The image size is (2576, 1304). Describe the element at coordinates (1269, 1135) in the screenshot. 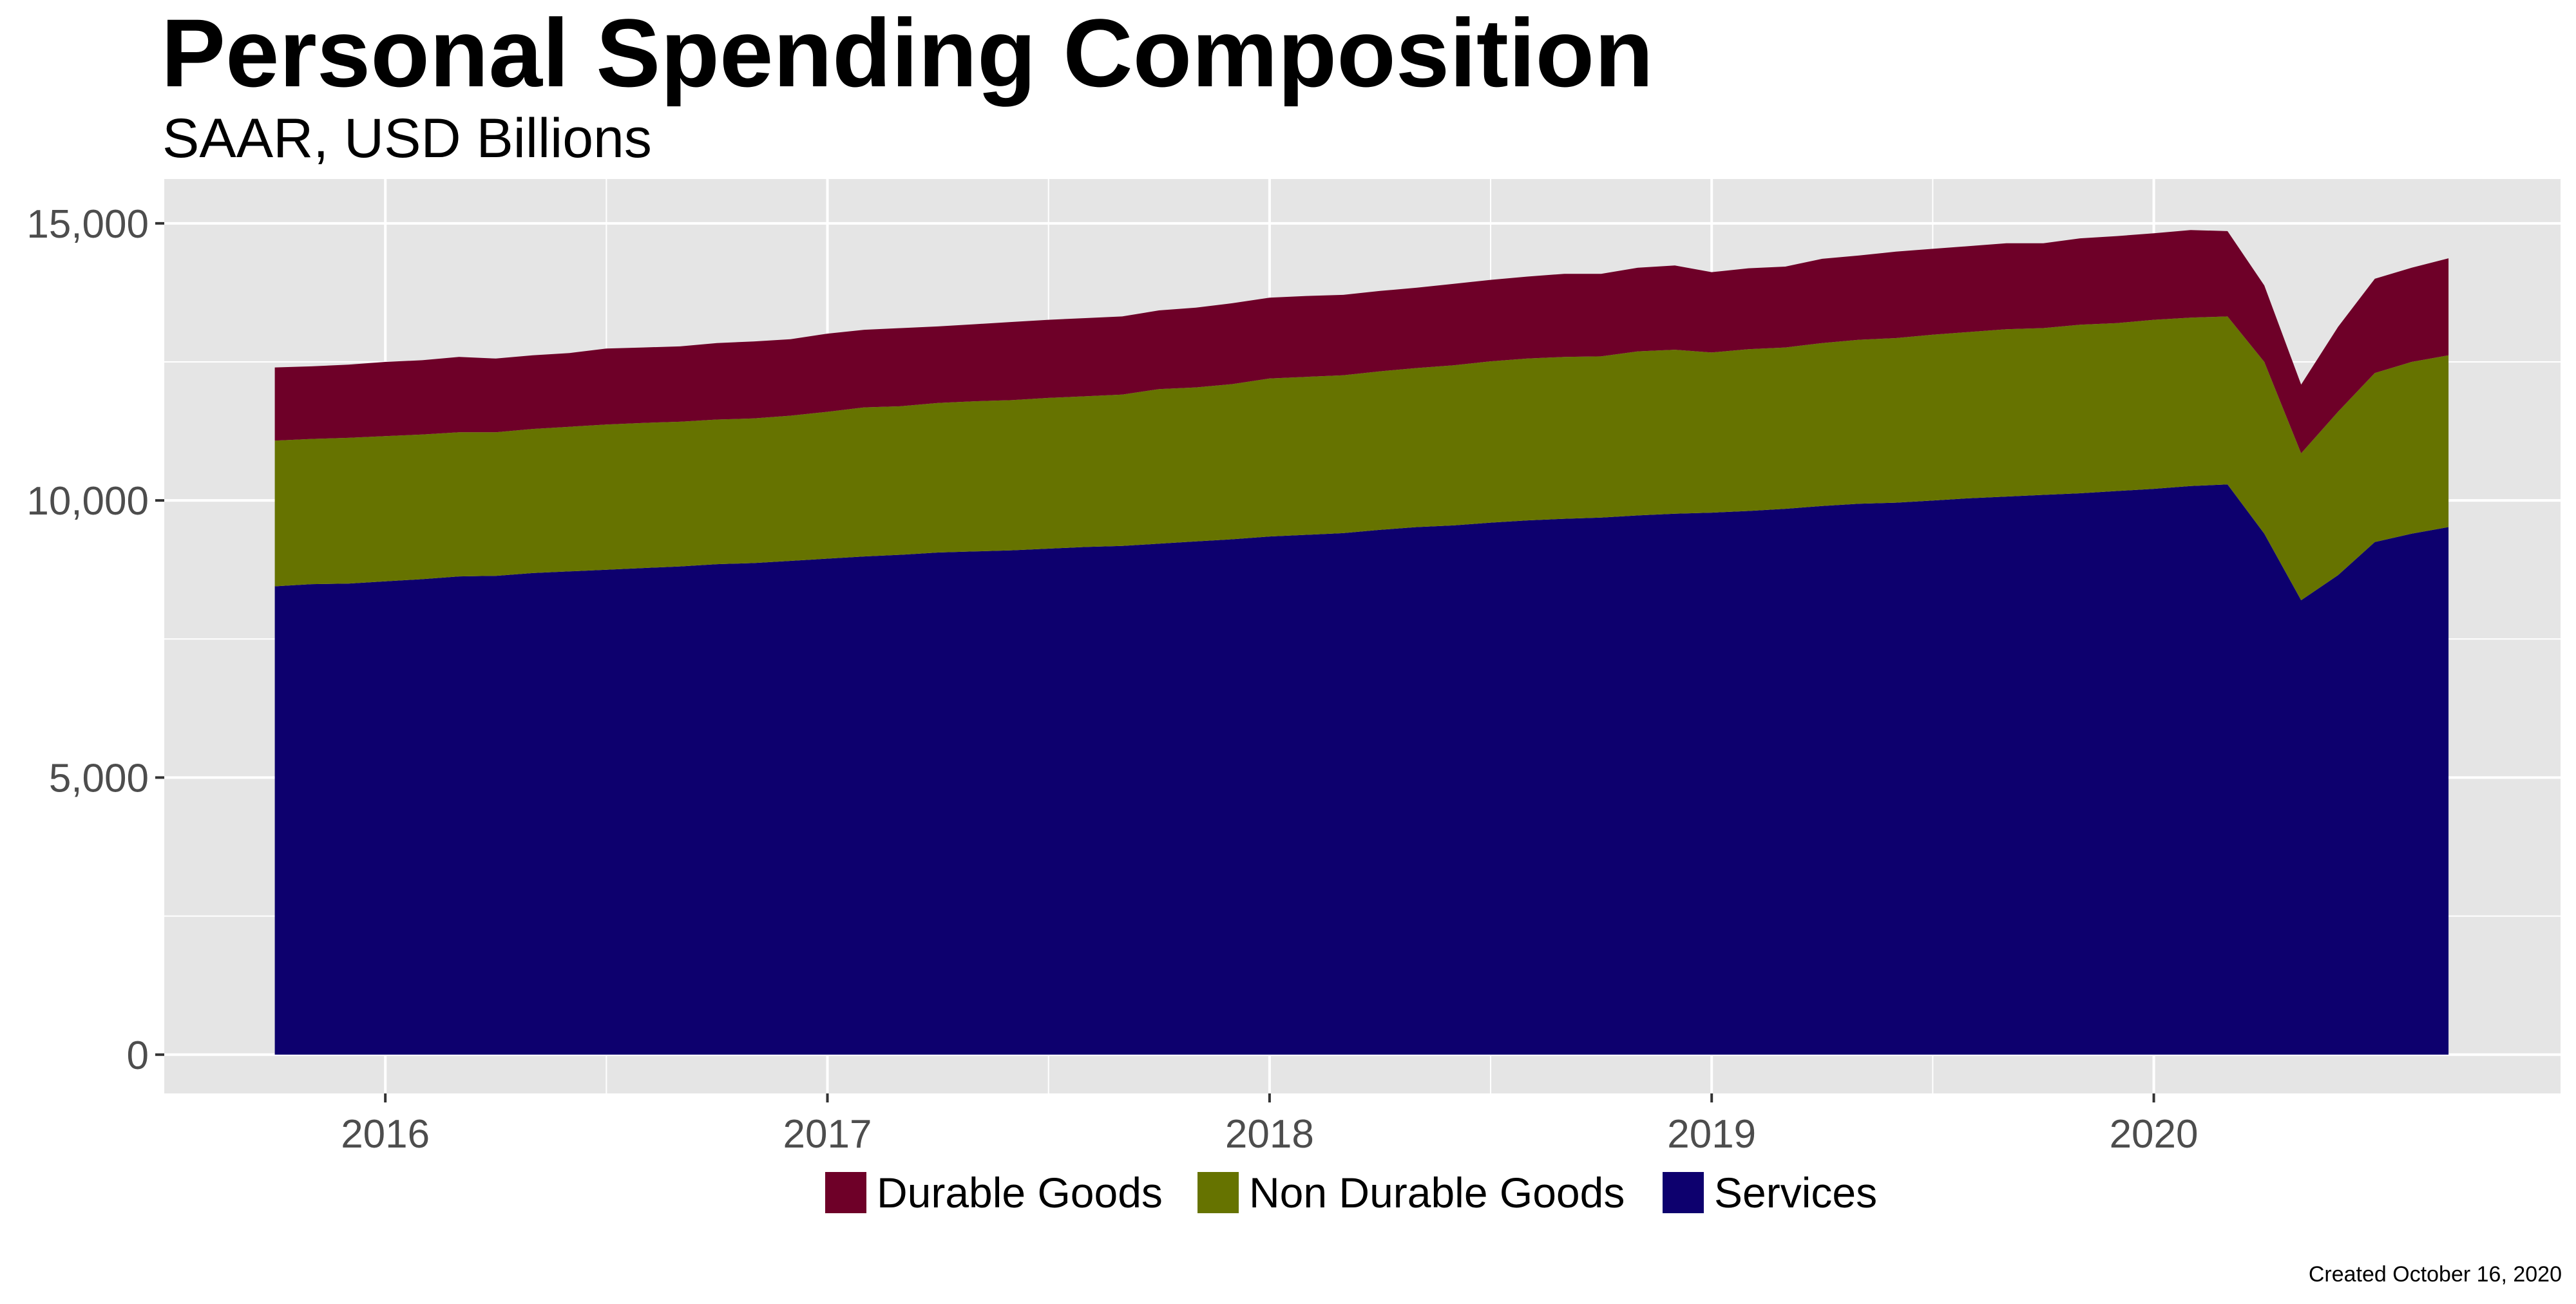

I see `x-tick-label: 2018` at that location.